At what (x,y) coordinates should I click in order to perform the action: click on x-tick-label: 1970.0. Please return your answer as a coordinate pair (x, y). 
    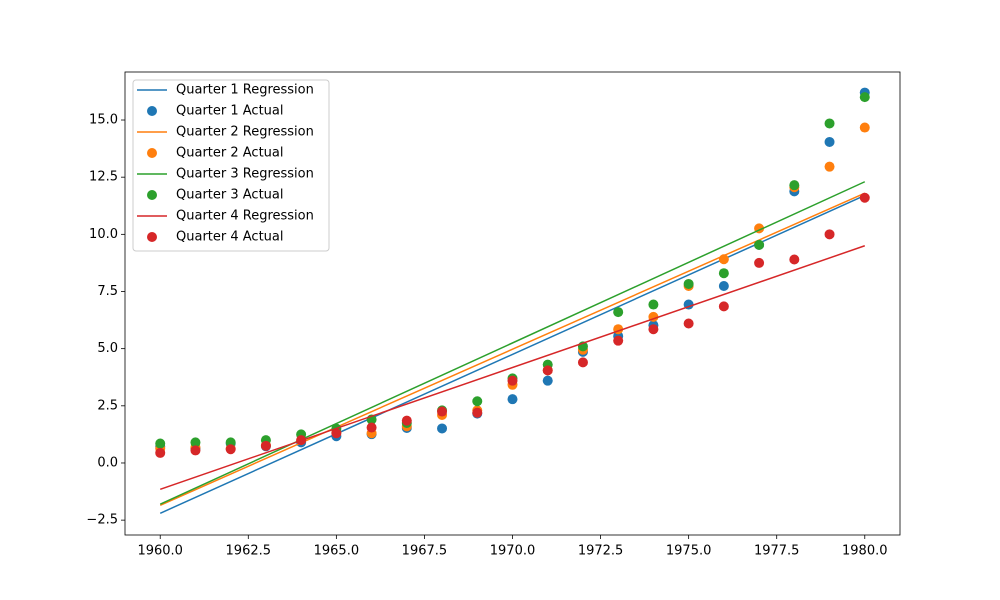
    Looking at the image, I should click on (513, 551).